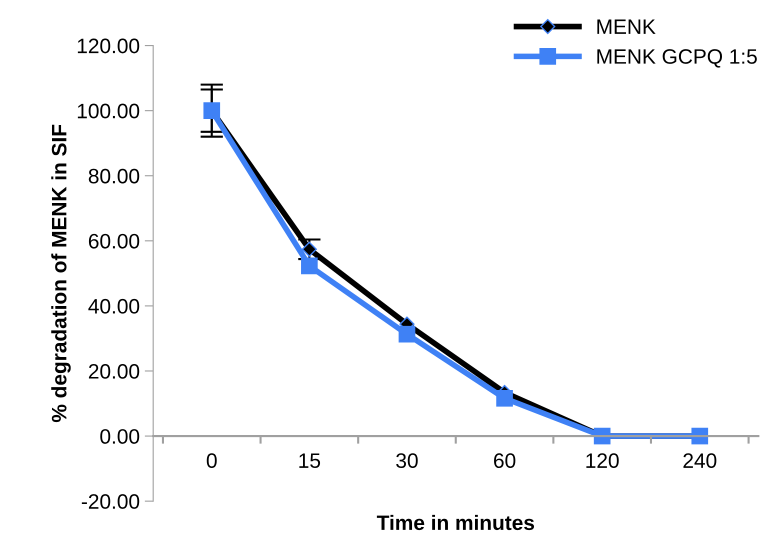  What do you see at coordinates (677, 58) in the screenshot?
I see `legend-label: MENK GCPQ 1:5` at bounding box center [677, 58].